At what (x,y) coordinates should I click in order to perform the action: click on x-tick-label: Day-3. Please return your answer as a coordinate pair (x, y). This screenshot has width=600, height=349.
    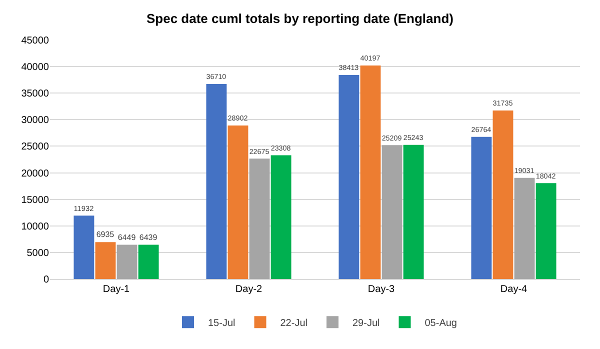
    Looking at the image, I should click on (382, 289).